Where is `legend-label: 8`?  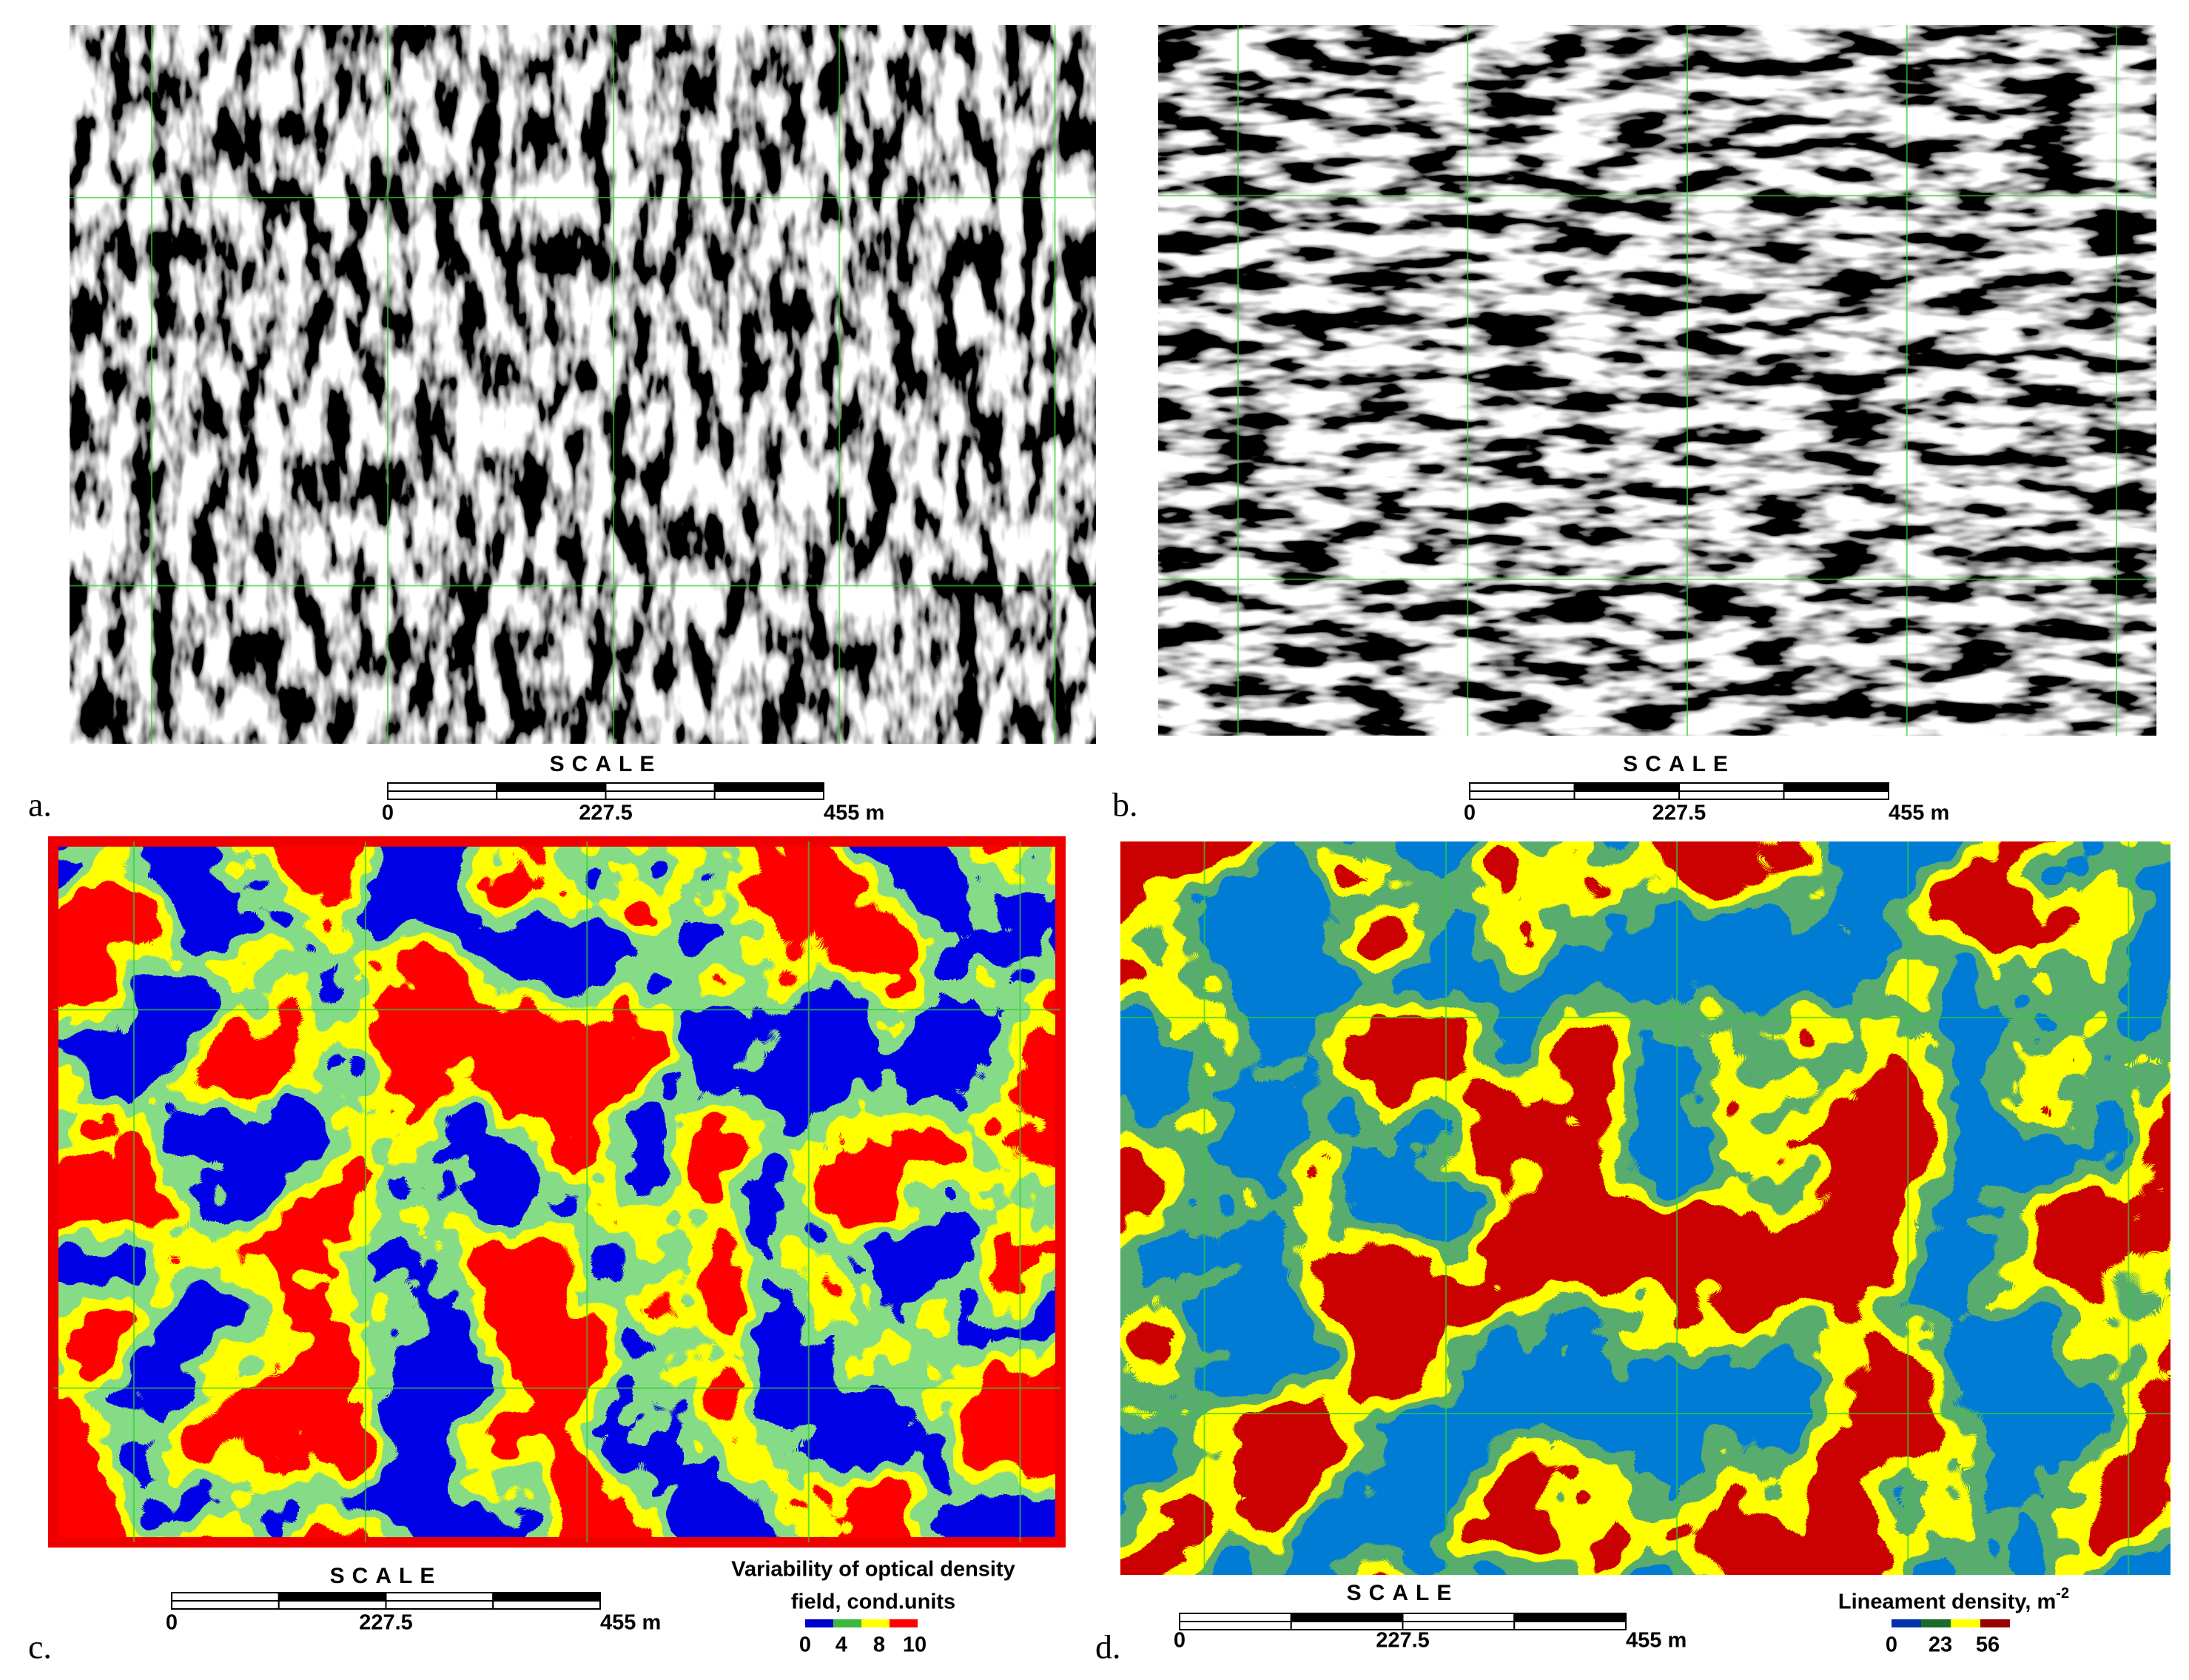
legend-label: 8 is located at coordinates (879, 1645).